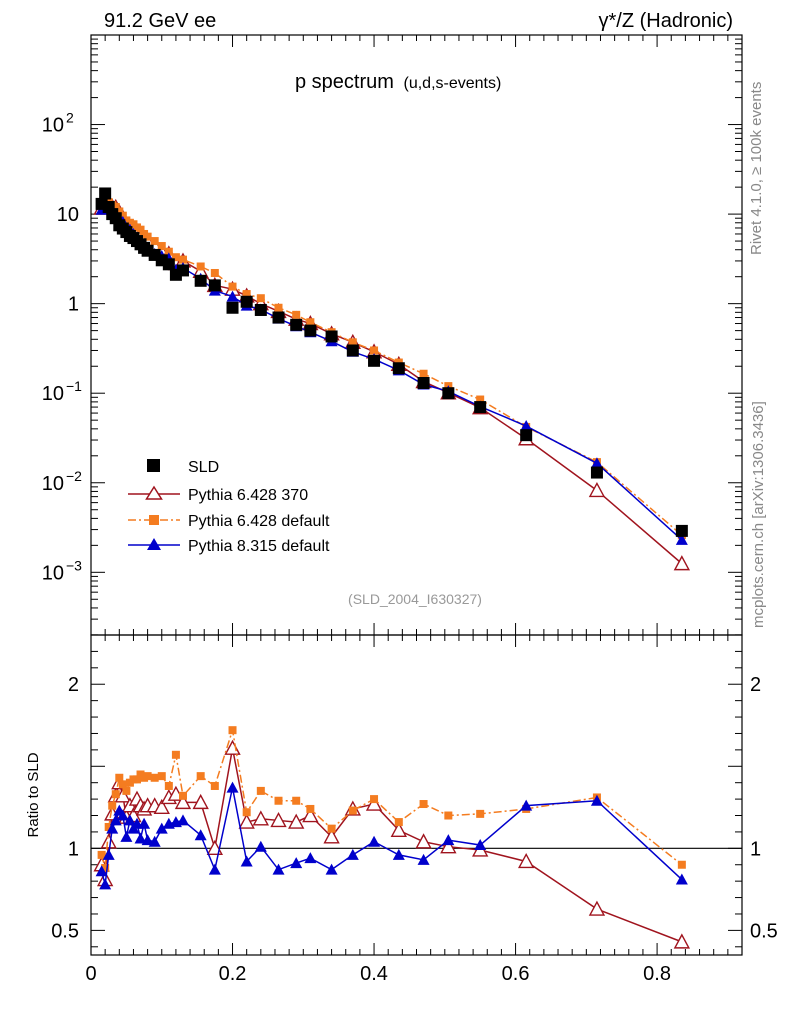 The height and width of the screenshot is (1024, 786). What do you see at coordinates (374, 974) in the screenshot?
I see `x-tick-label: 0.4` at bounding box center [374, 974].